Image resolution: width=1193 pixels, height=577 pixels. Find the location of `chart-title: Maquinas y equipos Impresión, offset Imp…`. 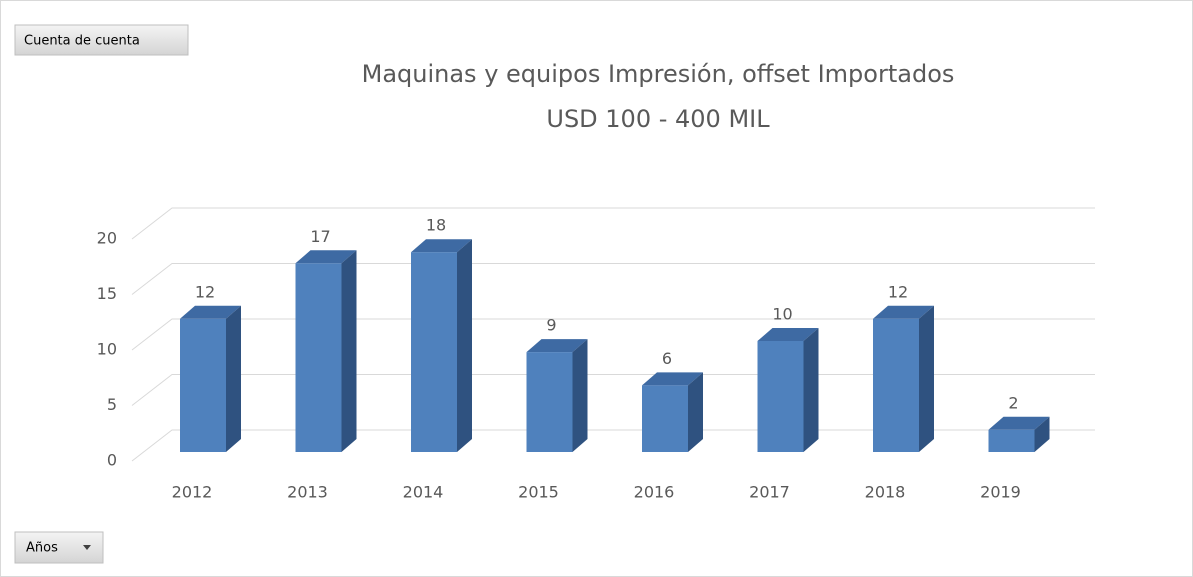

chart-title: Maquinas y equipos Impresión, offset Imp… is located at coordinates (658, 74).